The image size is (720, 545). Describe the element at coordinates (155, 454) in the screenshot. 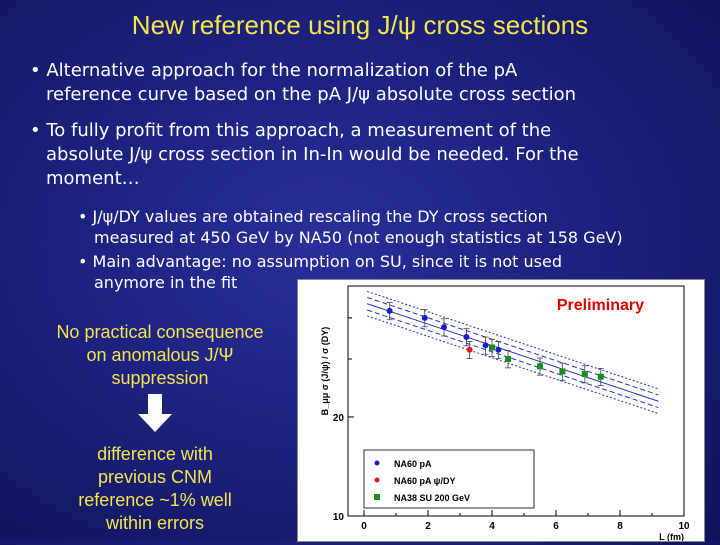

I see `note-line: difference with` at that location.